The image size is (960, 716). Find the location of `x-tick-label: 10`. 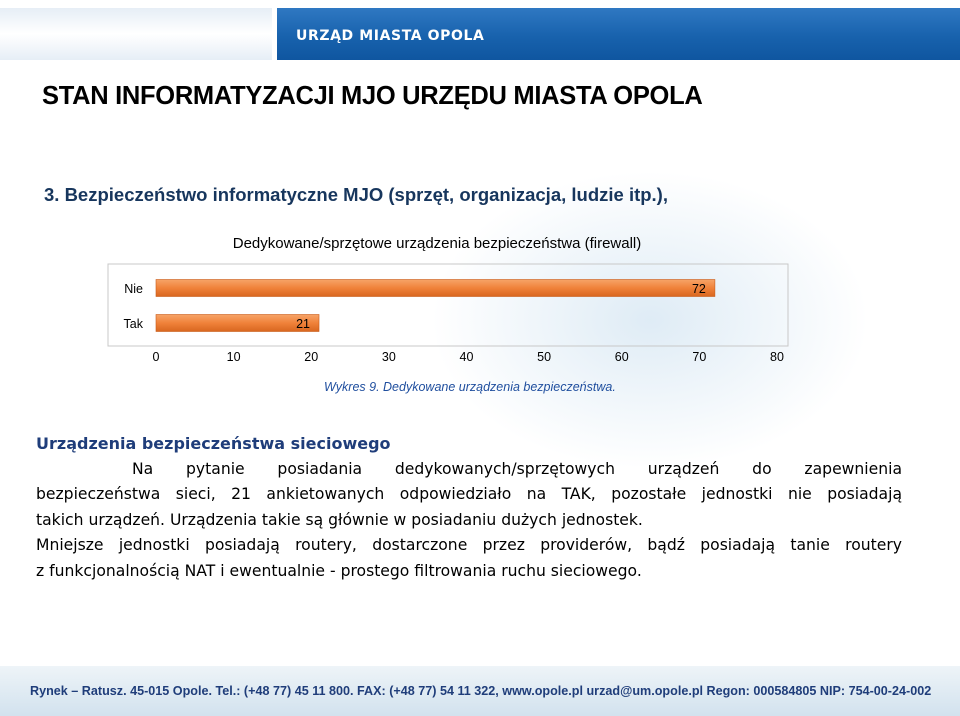

x-tick-label: 10 is located at coordinates (234, 357).